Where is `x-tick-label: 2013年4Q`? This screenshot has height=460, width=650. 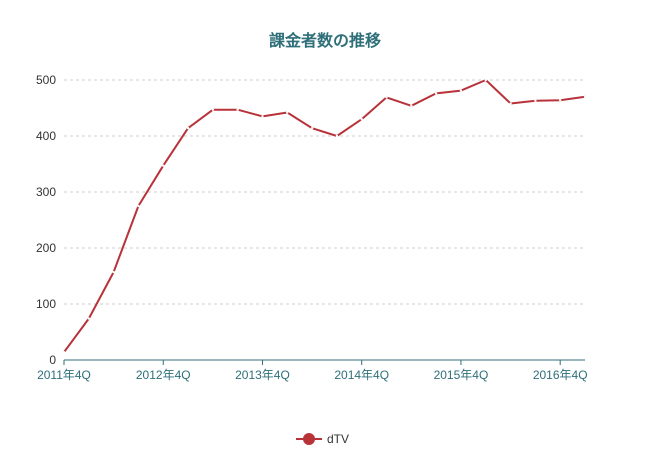
x-tick-label: 2013年4Q is located at coordinates (262, 375).